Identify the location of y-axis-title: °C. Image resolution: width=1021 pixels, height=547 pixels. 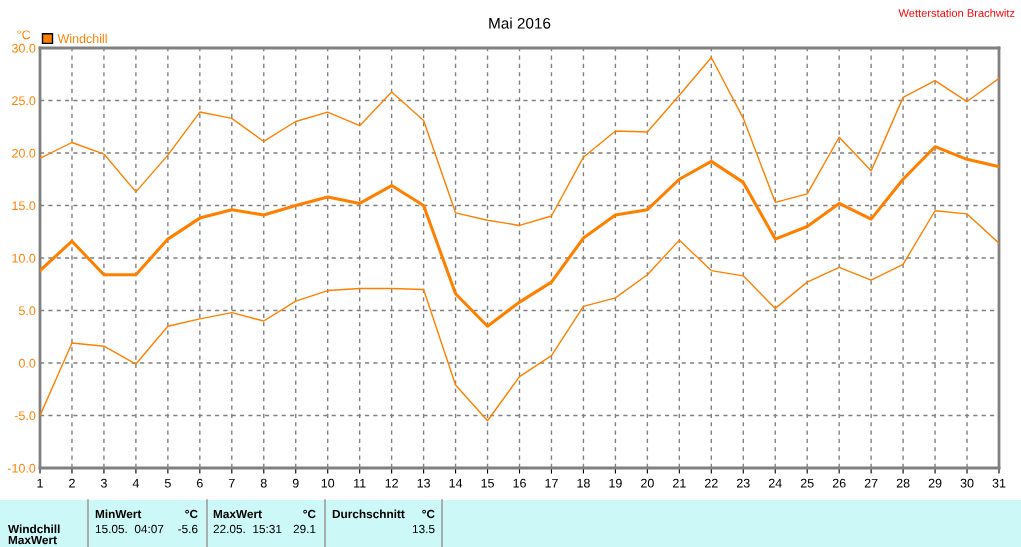
(24, 35).